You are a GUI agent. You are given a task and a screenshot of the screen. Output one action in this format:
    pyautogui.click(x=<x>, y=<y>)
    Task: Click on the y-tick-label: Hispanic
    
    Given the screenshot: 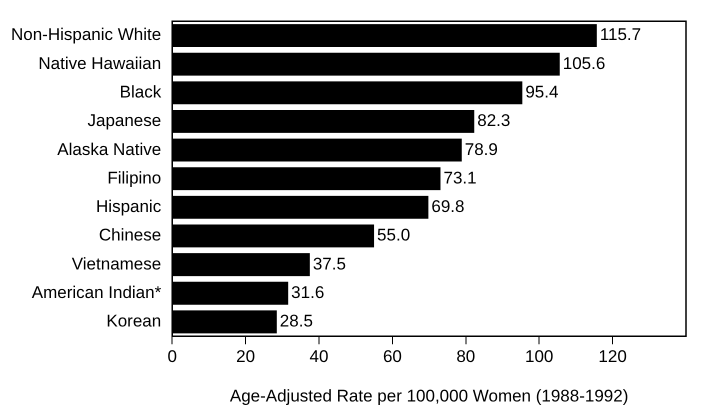 What is the action you would take?
    pyautogui.click(x=129, y=206)
    